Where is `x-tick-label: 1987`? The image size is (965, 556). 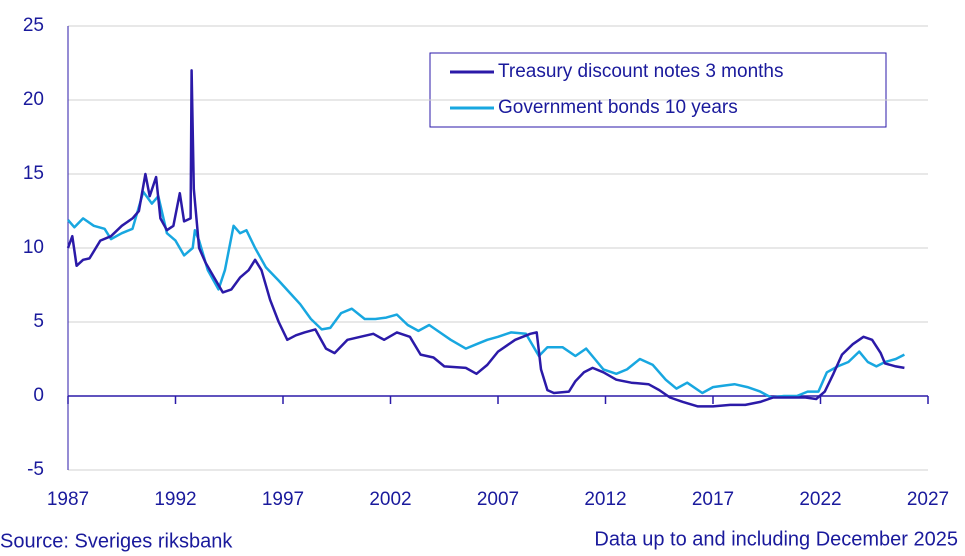
x-tick-label: 1987 is located at coordinates (68, 499).